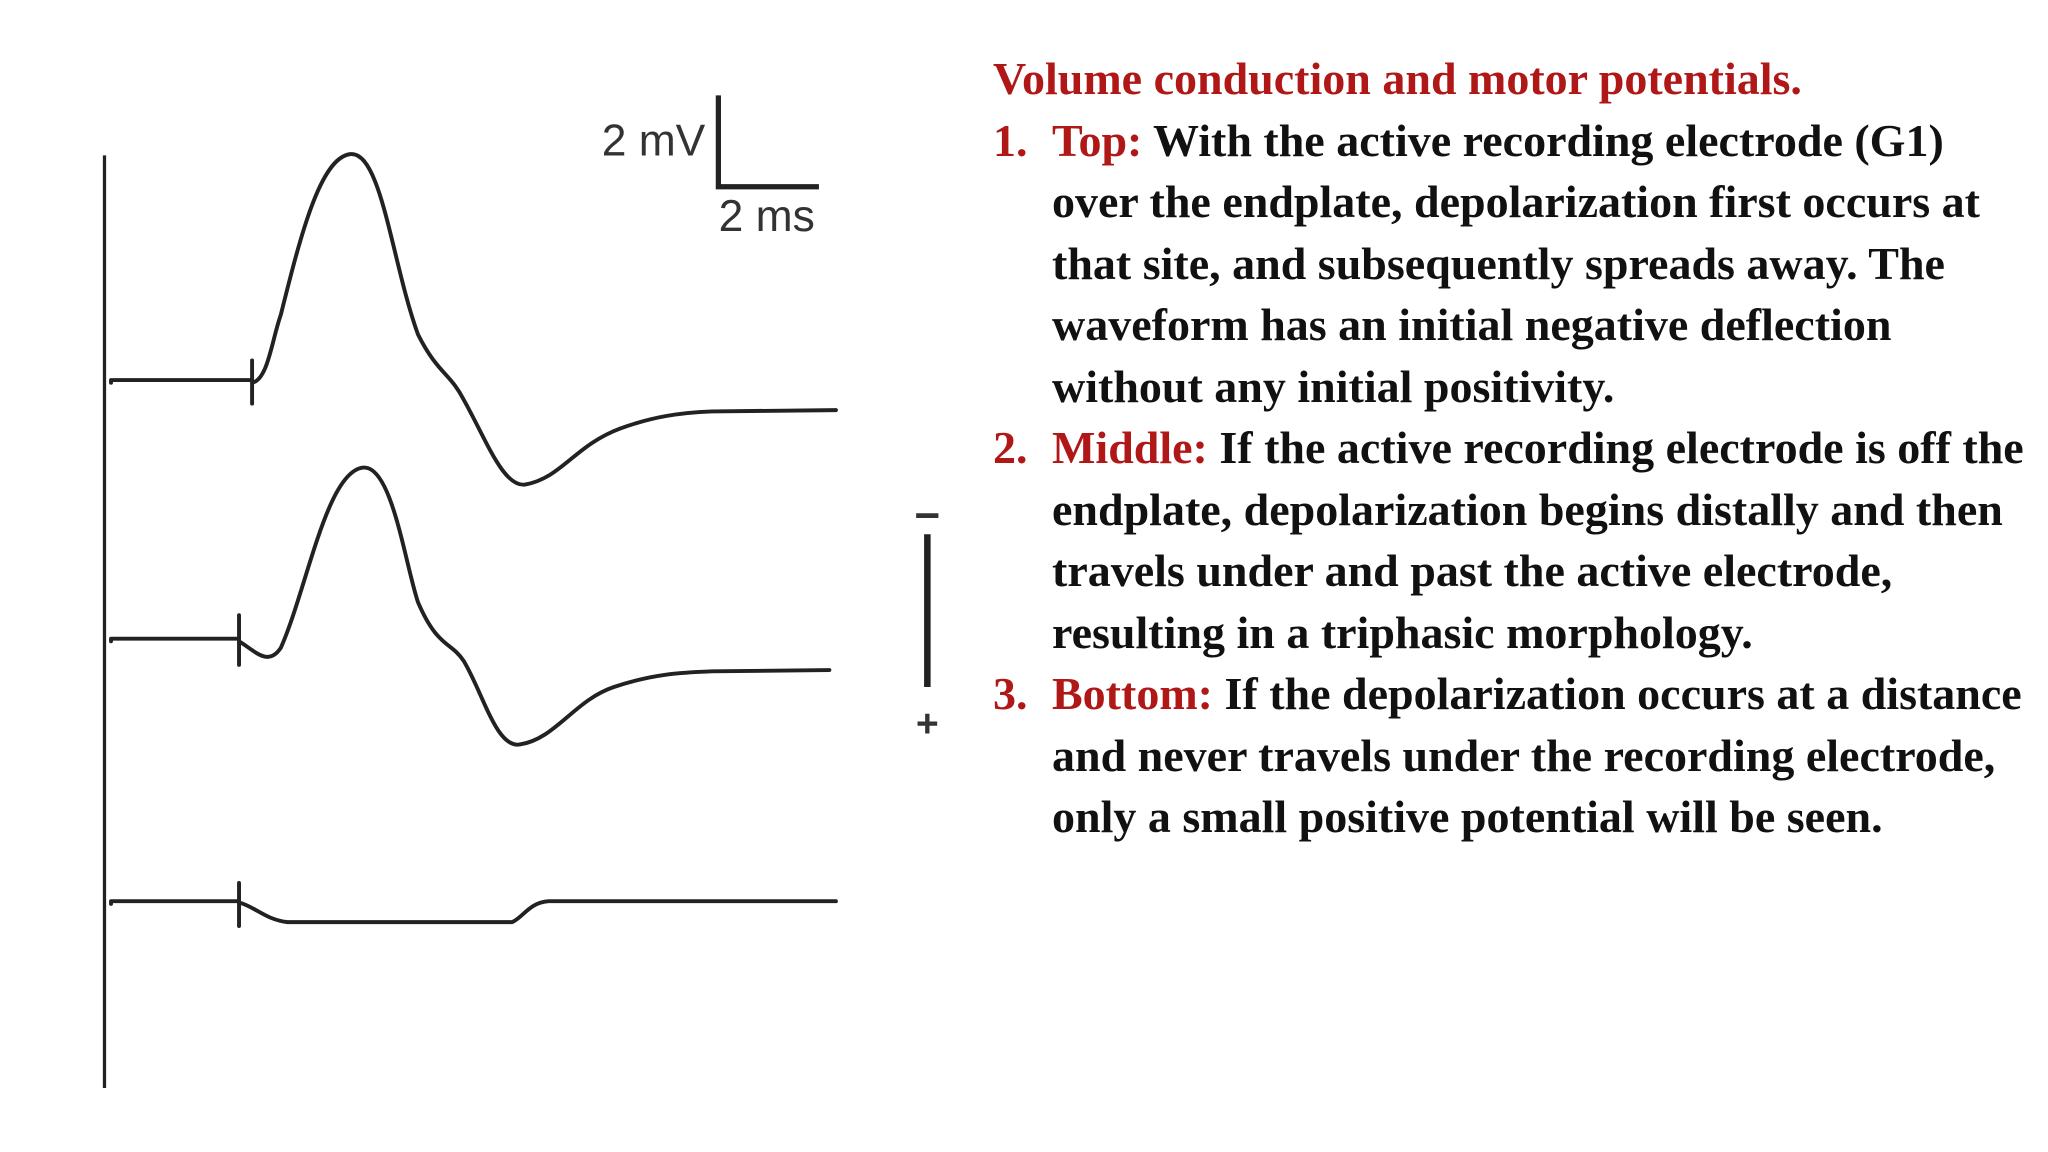 The image size is (2048, 1152). I want to click on top-trace, so click(473, 319).